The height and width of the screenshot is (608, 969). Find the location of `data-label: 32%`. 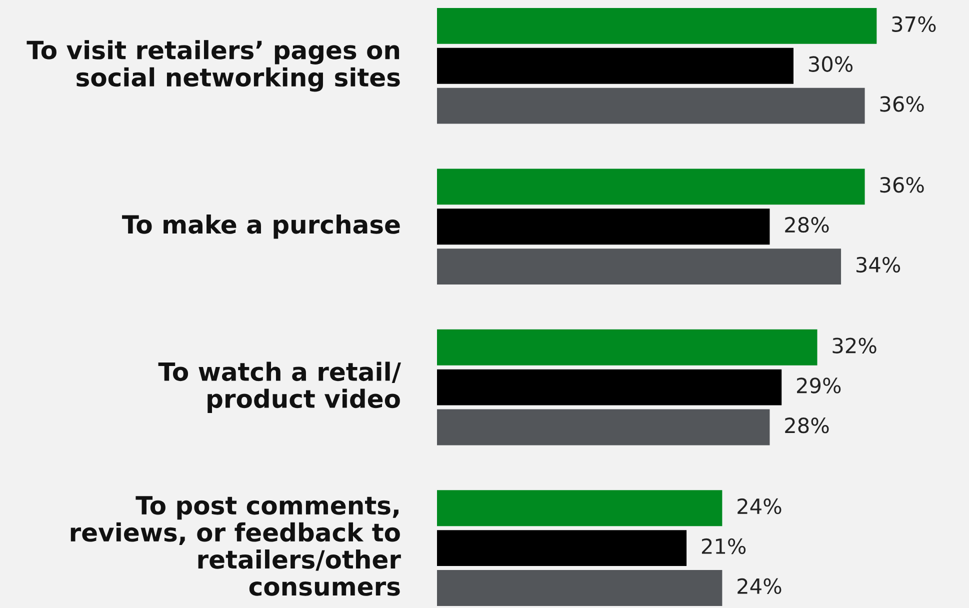

data-label: 32% is located at coordinates (854, 346).